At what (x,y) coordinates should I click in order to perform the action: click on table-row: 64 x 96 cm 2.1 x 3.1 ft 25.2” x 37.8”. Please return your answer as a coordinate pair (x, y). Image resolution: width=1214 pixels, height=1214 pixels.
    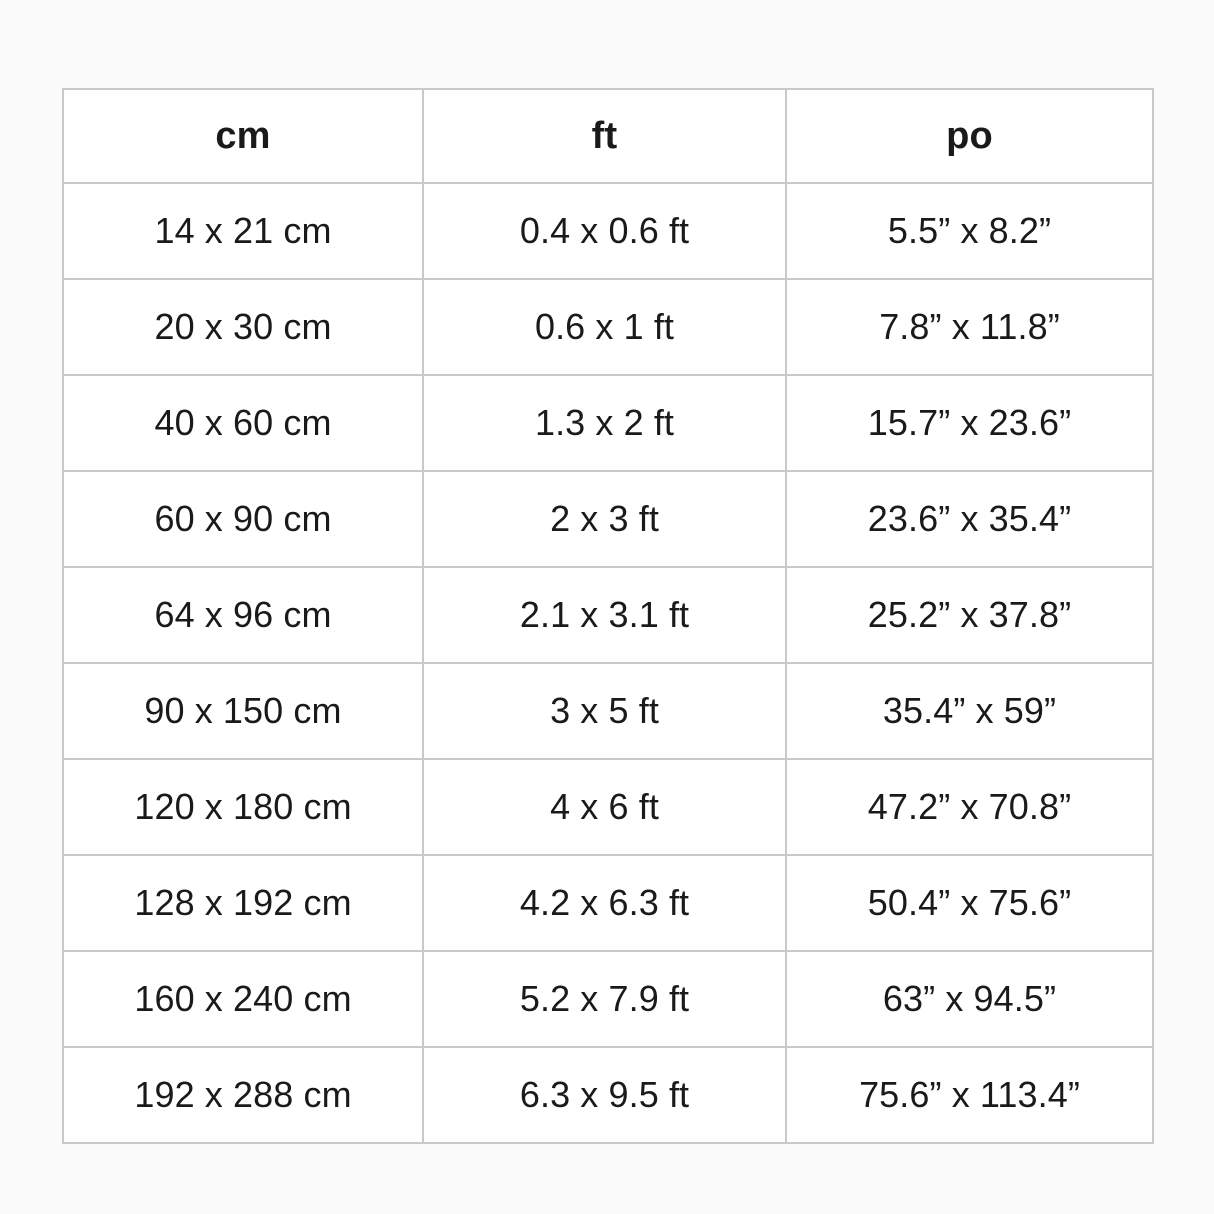
    Looking at the image, I should click on (608, 615).